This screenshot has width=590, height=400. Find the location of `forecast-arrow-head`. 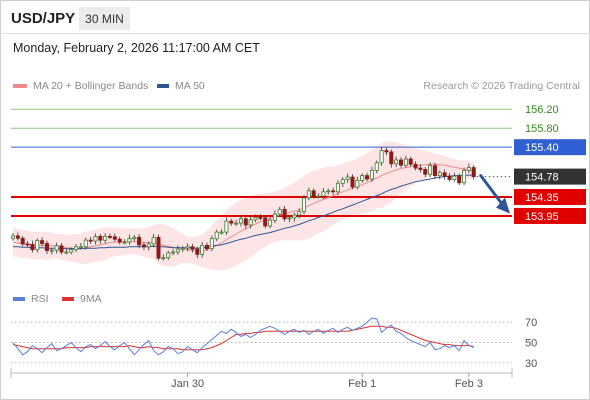

forecast-arrow-head is located at coordinates (503, 205).